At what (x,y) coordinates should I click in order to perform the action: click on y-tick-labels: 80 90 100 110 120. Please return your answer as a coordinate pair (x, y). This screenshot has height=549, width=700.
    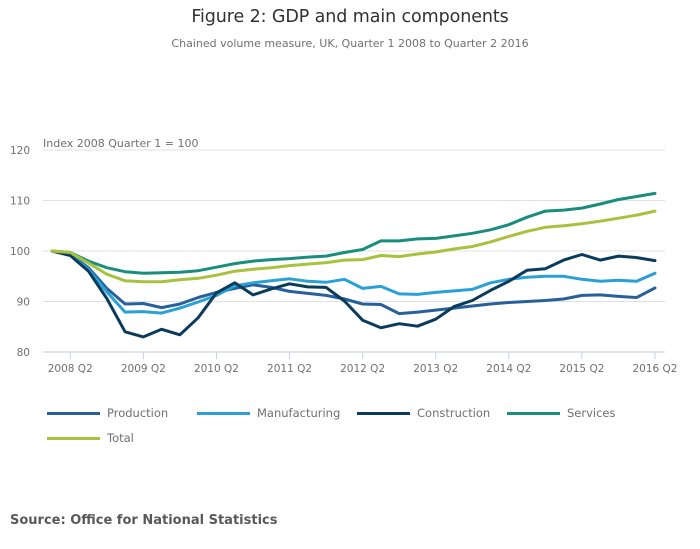
    Looking at the image, I should click on (20, 252).